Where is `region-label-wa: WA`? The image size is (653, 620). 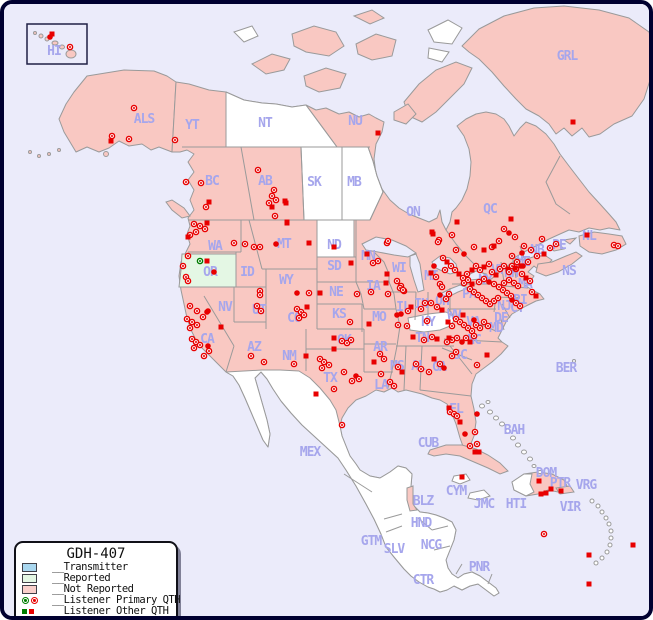 region-label-wa: WA is located at coordinates (215, 246).